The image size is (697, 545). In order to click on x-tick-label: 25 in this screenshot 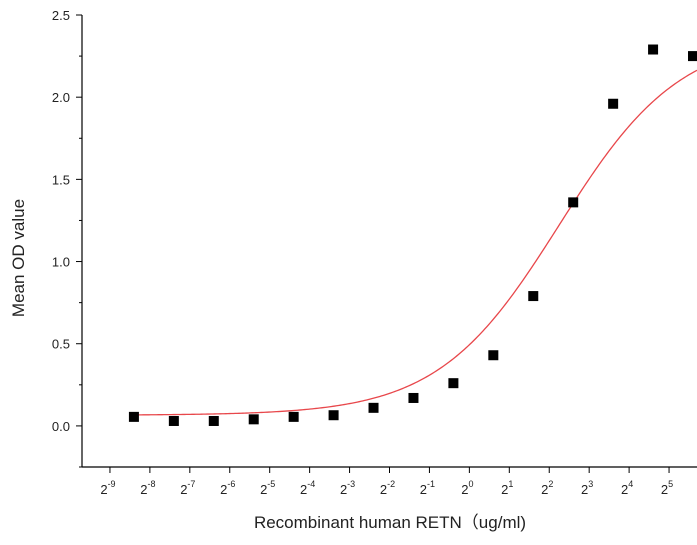, I will do `click(667, 488)`.